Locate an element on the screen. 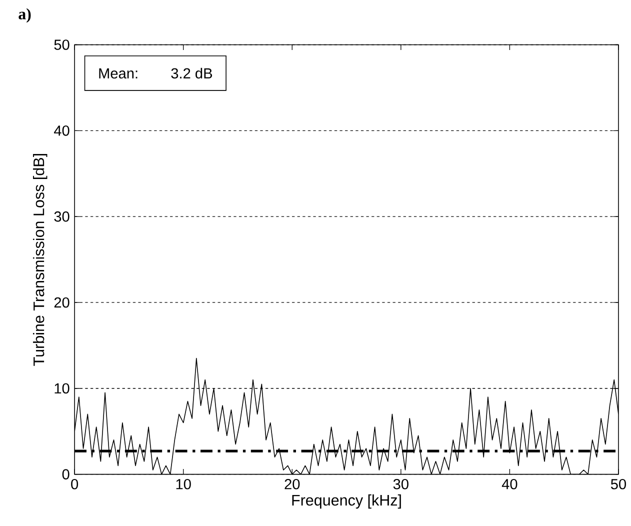  x-tick-label: 20 is located at coordinates (292, 484).